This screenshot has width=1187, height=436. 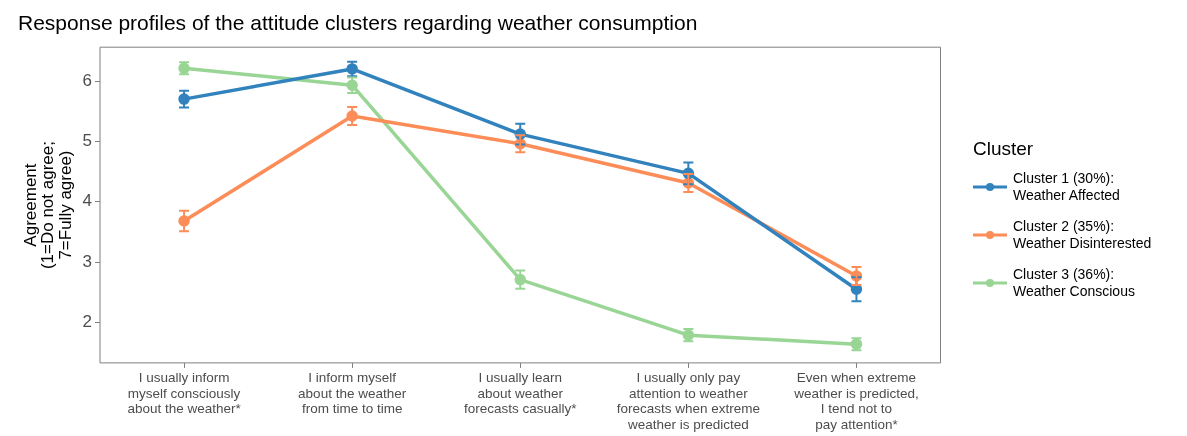 I want to click on legend-label: Cluster 3 (36%): Weather Conscious, so click(x=1074, y=283).